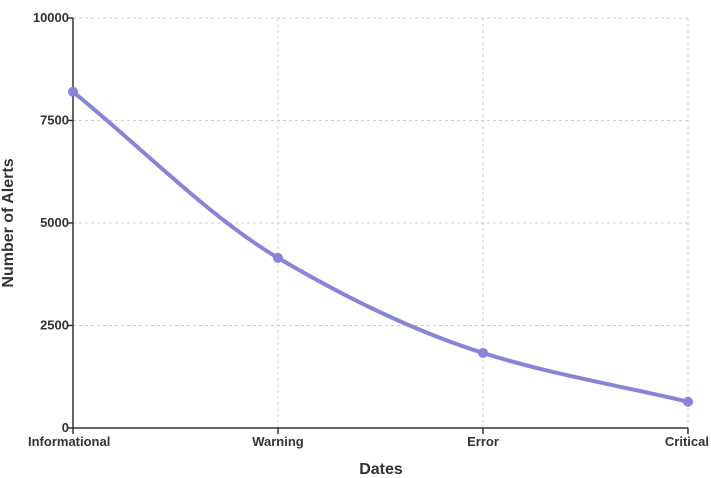  Describe the element at coordinates (483, 441) in the screenshot. I see `x-tick-label: Error` at that location.